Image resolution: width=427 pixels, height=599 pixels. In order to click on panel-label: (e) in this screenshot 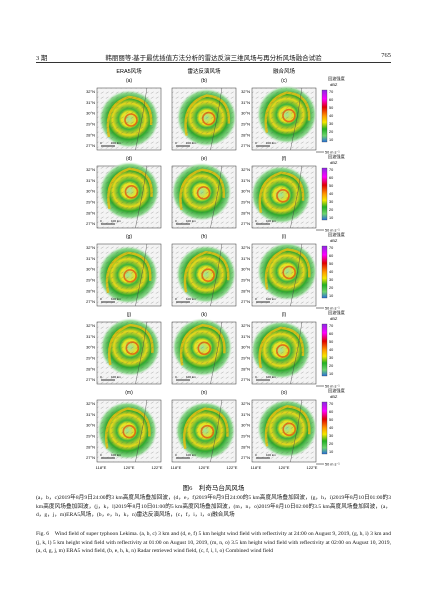, I will do `click(204, 159)`.